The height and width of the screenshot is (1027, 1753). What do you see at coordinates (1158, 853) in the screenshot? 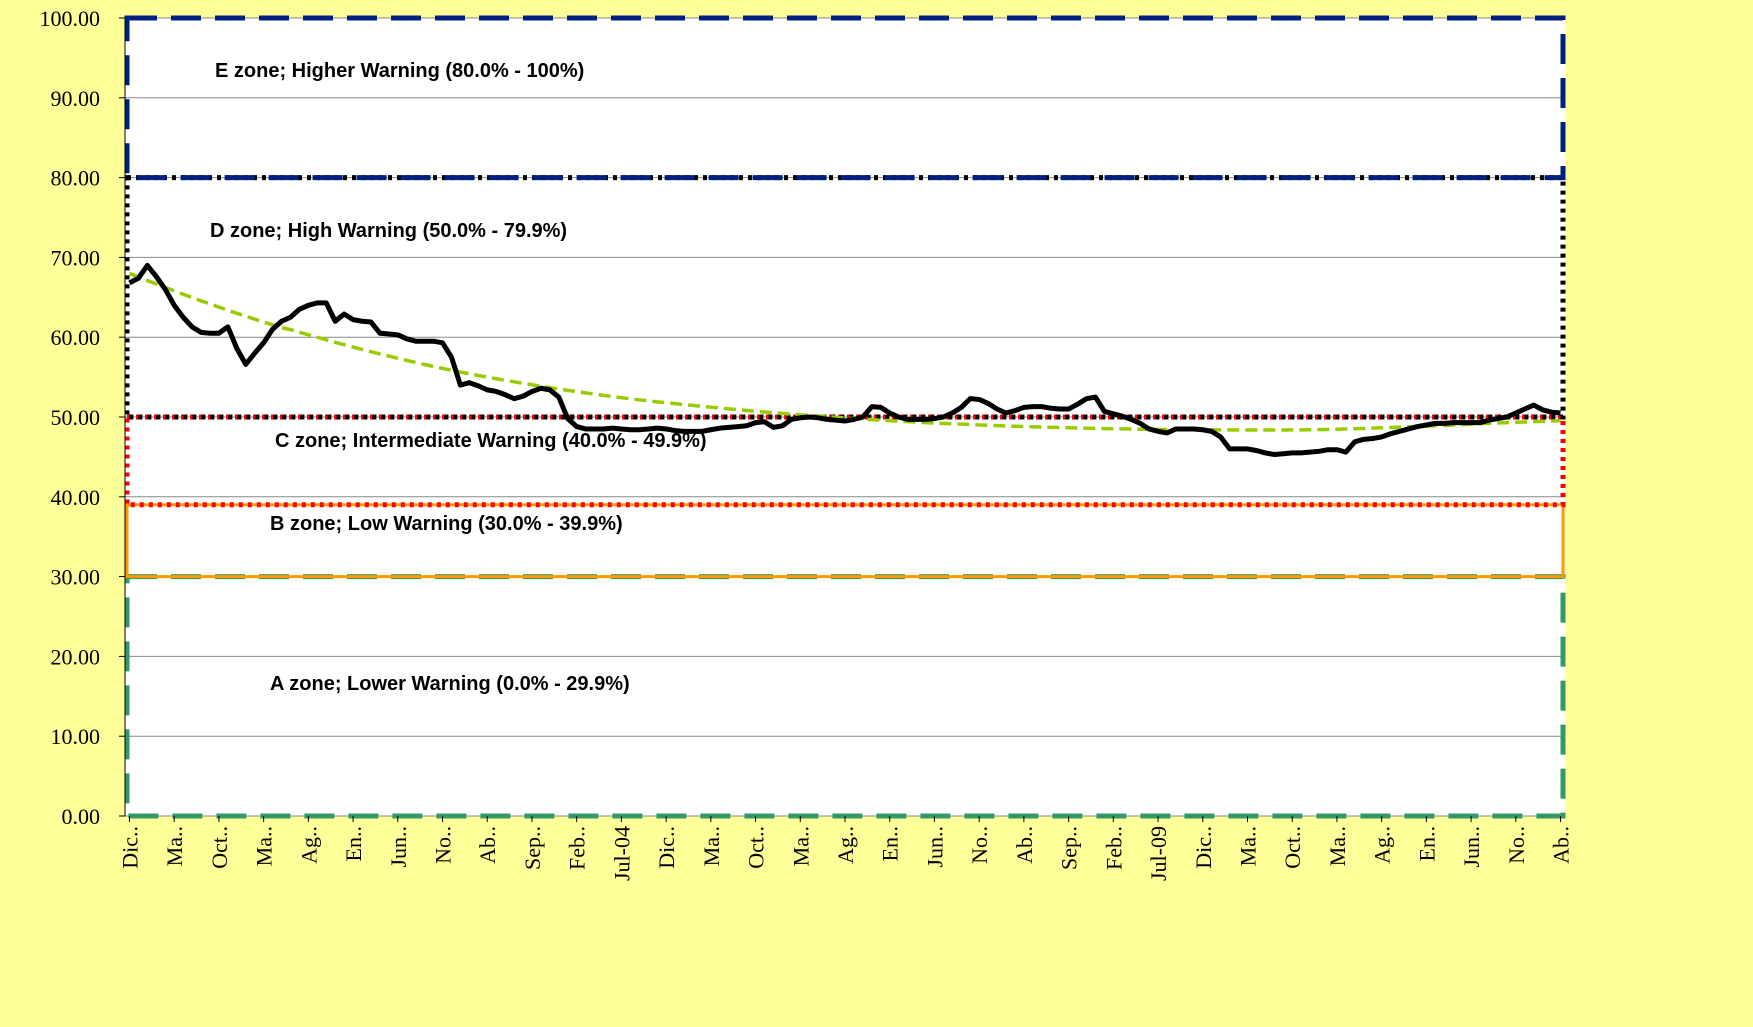
I see `x-tick-label: Jul-09` at bounding box center [1158, 853].